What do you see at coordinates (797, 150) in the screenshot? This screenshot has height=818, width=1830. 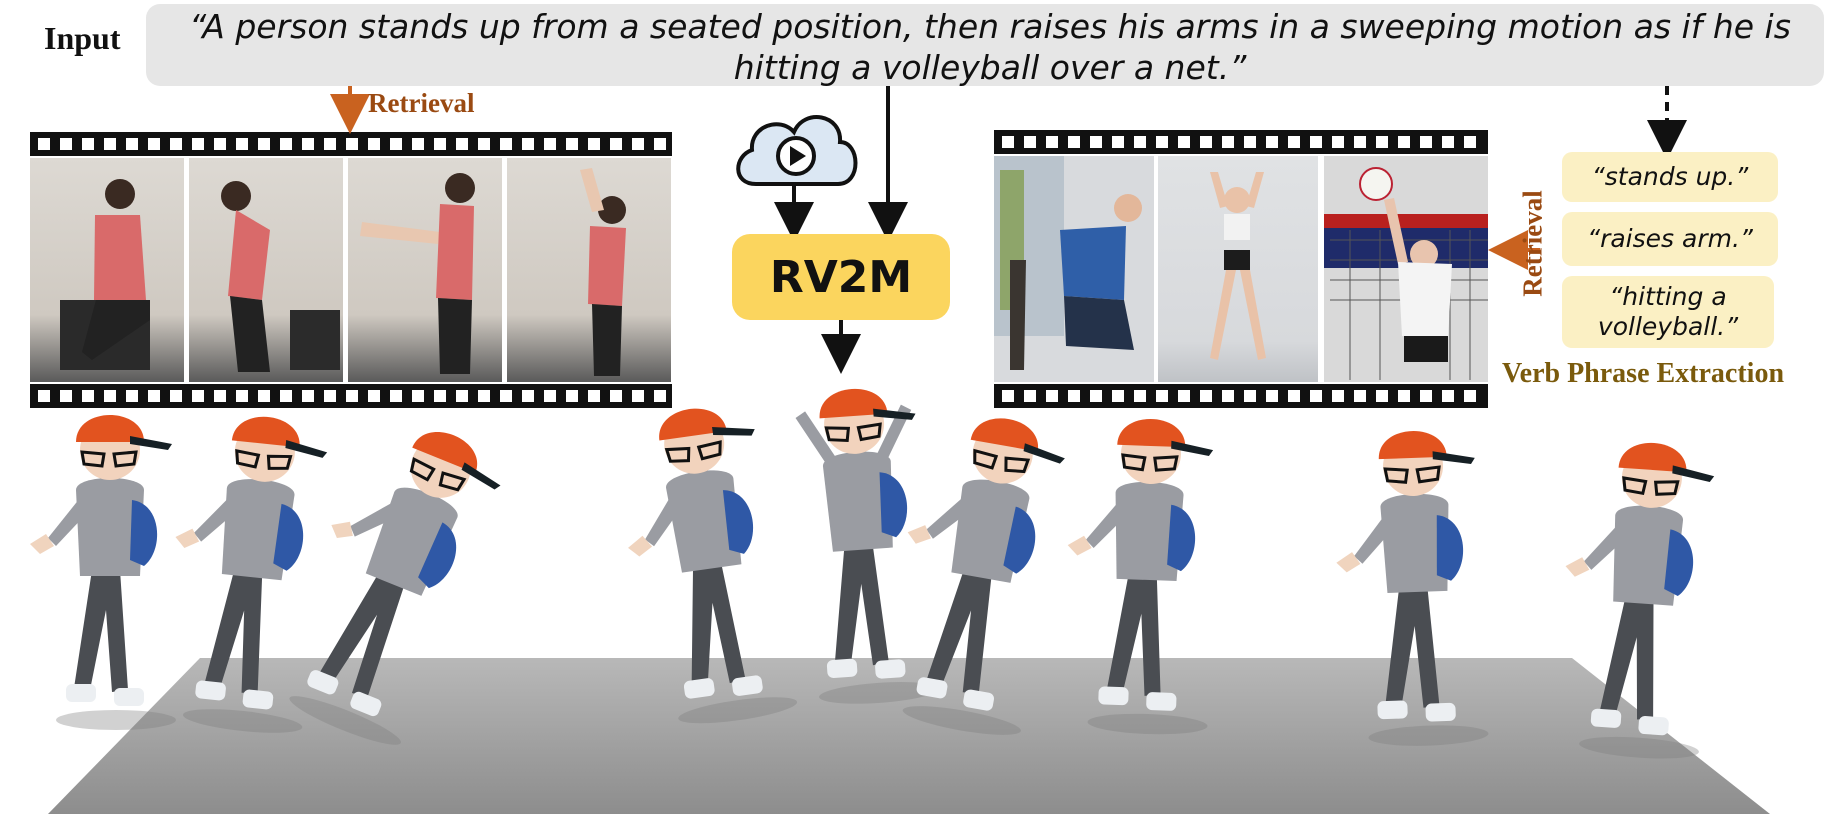 I see `cloud-video-icon` at bounding box center [797, 150].